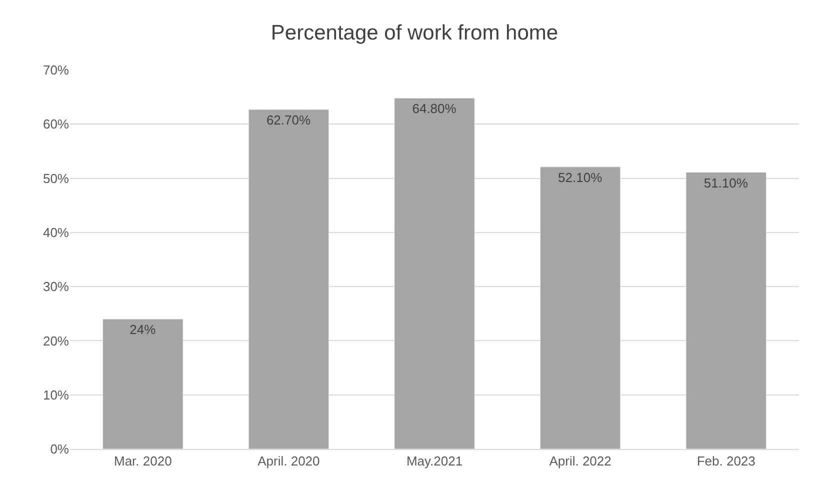 Image resolution: width=829 pixels, height=499 pixels. Describe the element at coordinates (580, 177) in the screenshot. I see `data-label: 52.10%` at that location.